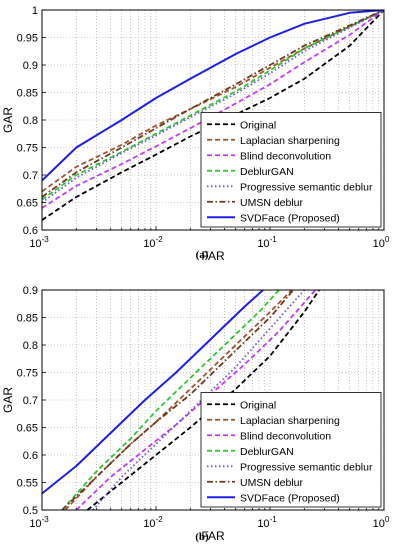 The image size is (408, 555). What do you see at coordinates (27, 39) in the screenshot?
I see `y-tick-label: 0.95` at bounding box center [27, 39].